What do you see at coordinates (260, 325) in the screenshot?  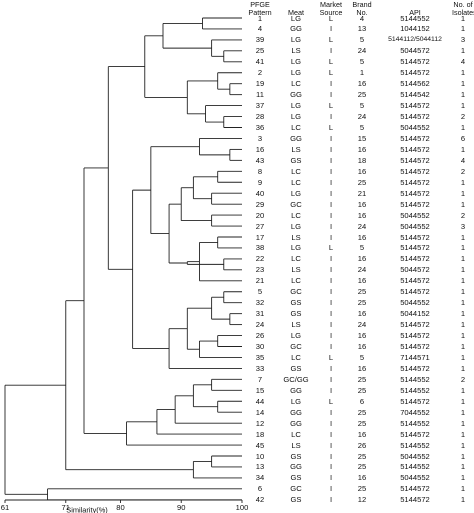 I see `pfge-pattern-cell: 24` at bounding box center [260, 325].